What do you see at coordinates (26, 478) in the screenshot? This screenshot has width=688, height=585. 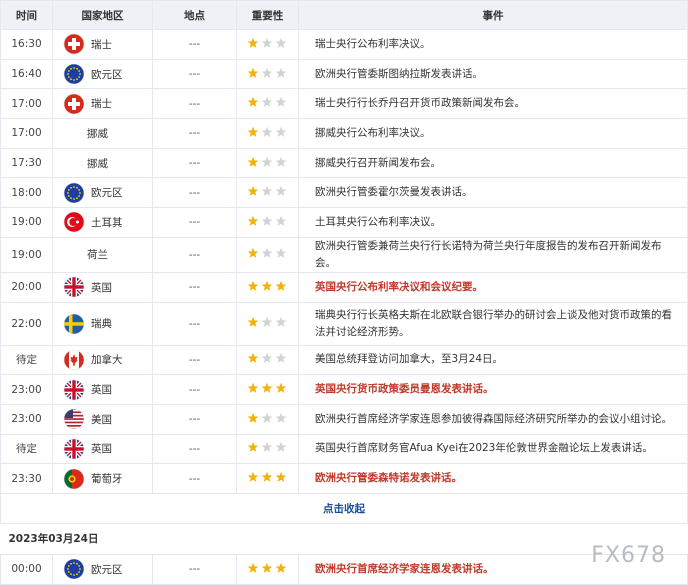 I see `time: 23:30` at bounding box center [26, 478].